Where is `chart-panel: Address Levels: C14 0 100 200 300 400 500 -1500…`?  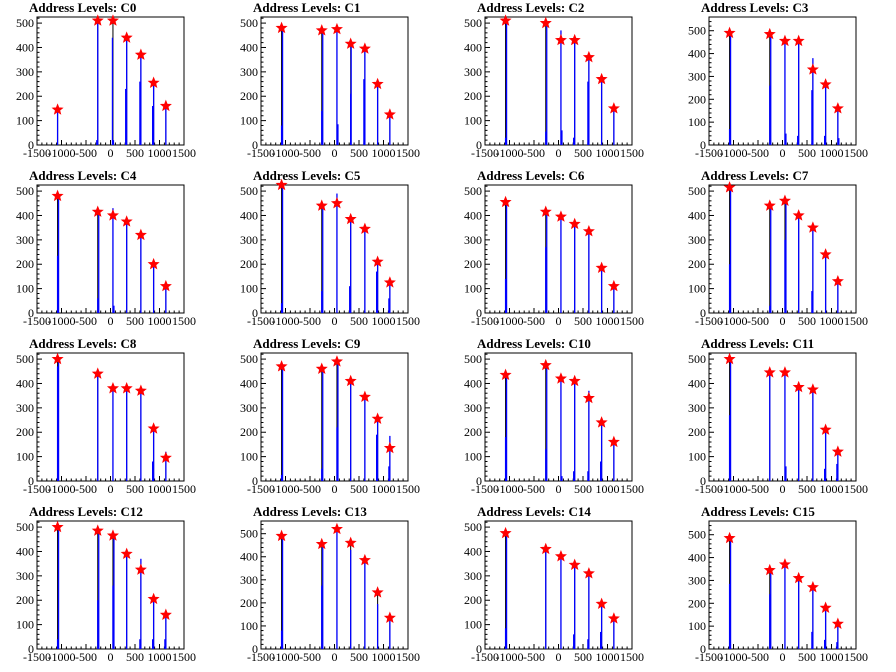 chart-panel: Address Levels: C14 0 100 200 300 400 500 -1500… is located at coordinates (560, 588).